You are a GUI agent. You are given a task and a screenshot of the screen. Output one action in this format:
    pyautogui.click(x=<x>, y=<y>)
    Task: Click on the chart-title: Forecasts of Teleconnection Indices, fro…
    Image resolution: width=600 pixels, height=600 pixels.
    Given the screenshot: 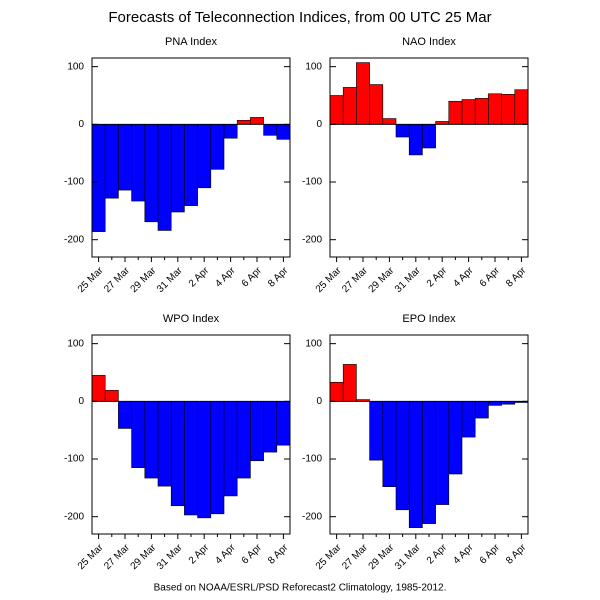 What is the action you would take?
    pyautogui.click(x=299, y=17)
    